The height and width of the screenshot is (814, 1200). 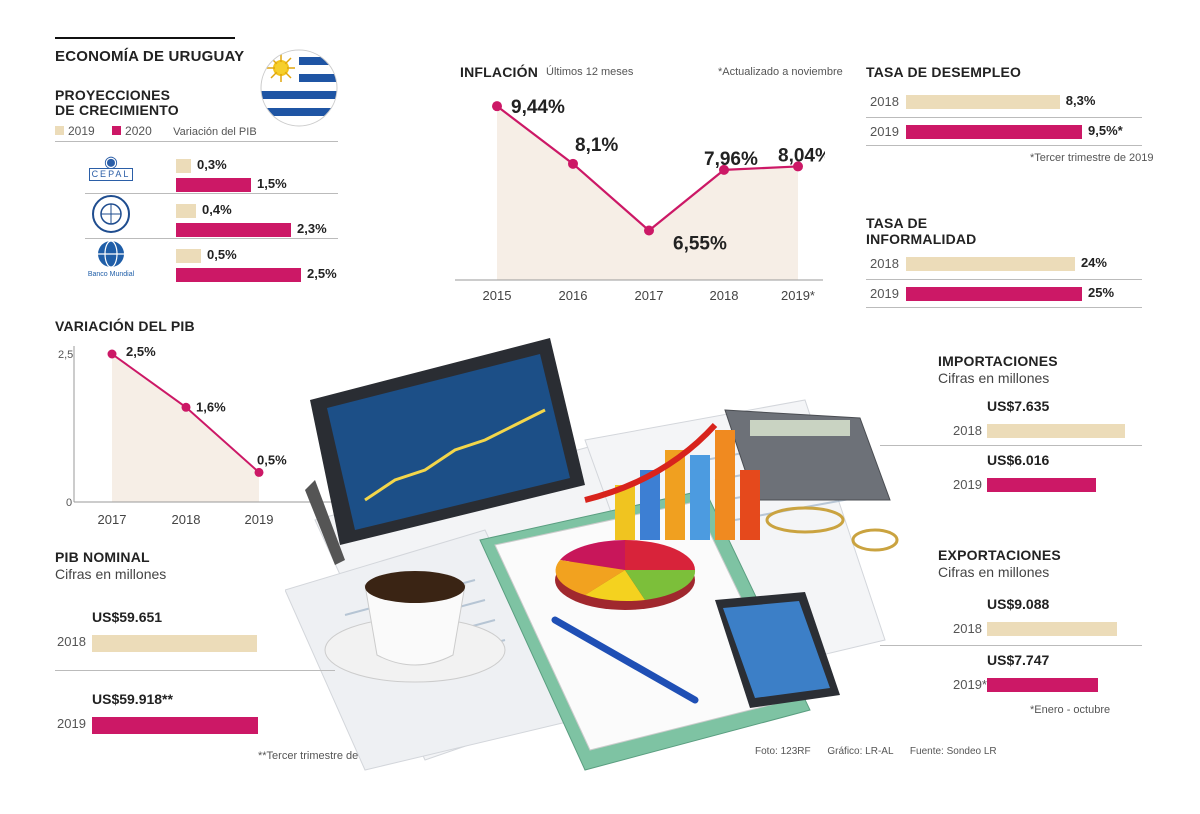 I want to click on data-label: 1,6%, so click(x=211, y=406).